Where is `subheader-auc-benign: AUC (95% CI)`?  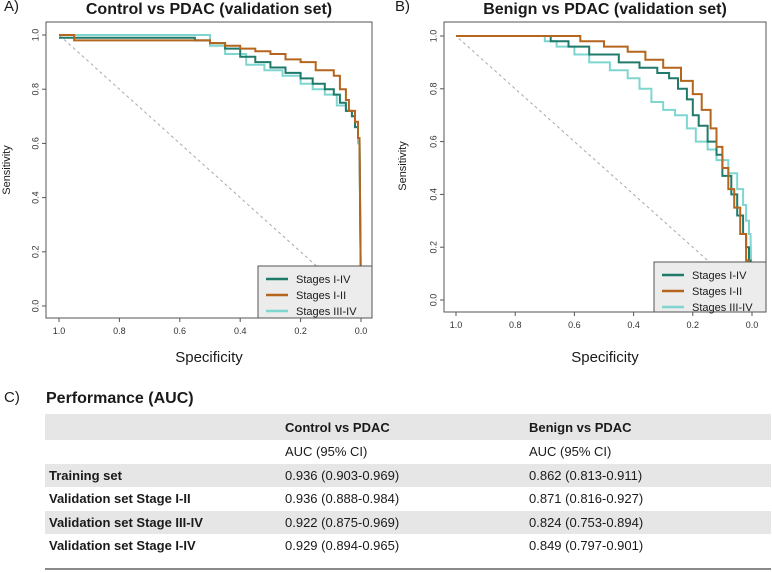
subheader-auc-benign: AUC (95% CI) is located at coordinates (570, 452).